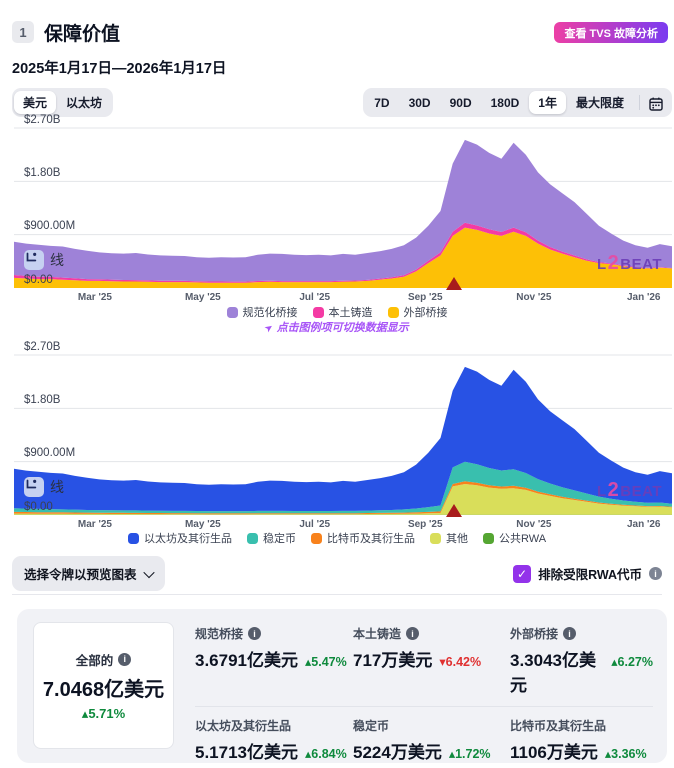 Image resolution: width=674 pixels, height=768 pixels. What do you see at coordinates (94, 660) in the screenshot?
I see `total-label-text: 全部的` at bounding box center [94, 660].